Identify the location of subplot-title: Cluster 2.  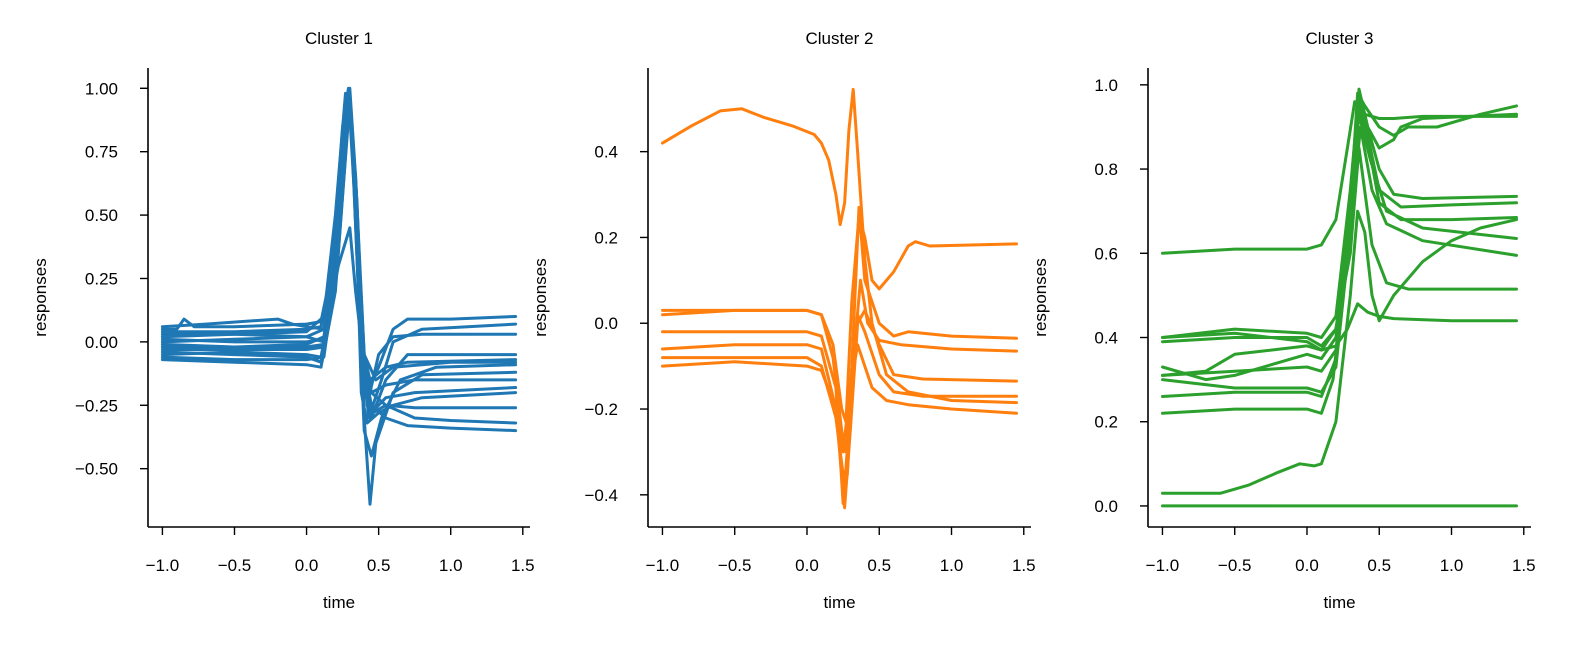
(839, 38).